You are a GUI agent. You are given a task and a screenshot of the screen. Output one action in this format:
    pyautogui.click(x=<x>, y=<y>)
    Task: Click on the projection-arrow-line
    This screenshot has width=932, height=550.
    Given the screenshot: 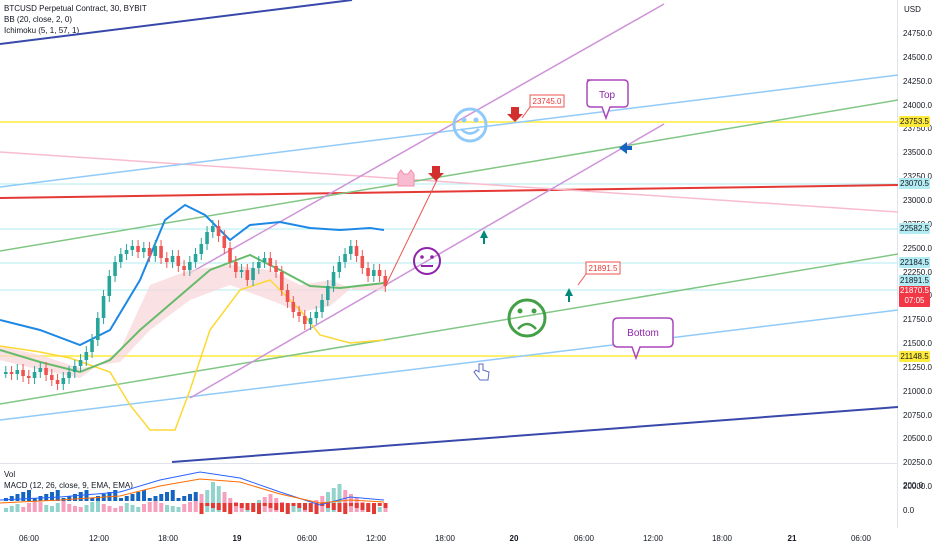 What is the action you would take?
    pyautogui.click(x=411, y=233)
    